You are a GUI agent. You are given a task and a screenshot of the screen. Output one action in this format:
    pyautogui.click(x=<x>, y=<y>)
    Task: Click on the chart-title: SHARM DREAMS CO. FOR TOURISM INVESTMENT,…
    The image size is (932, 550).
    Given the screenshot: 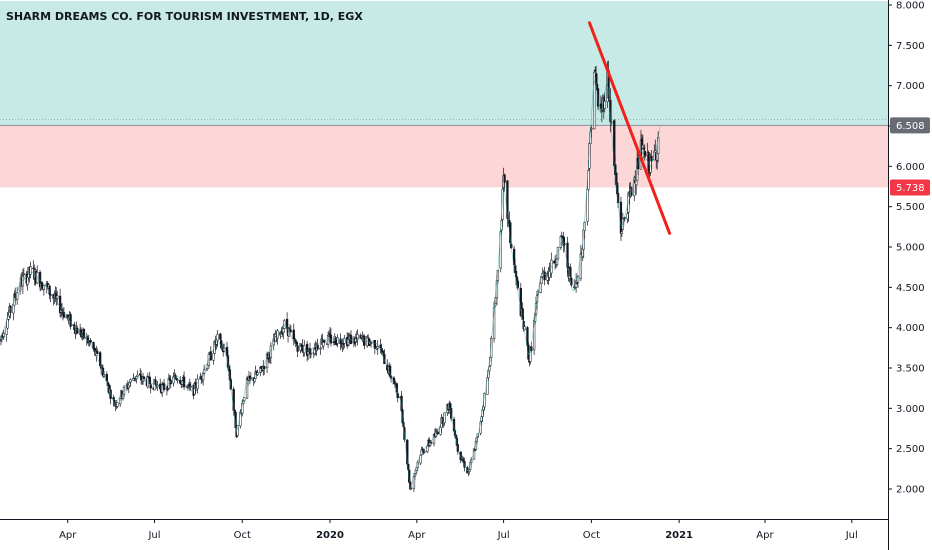 What is the action you would take?
    pyautogui.click(x=184, y=16)
    